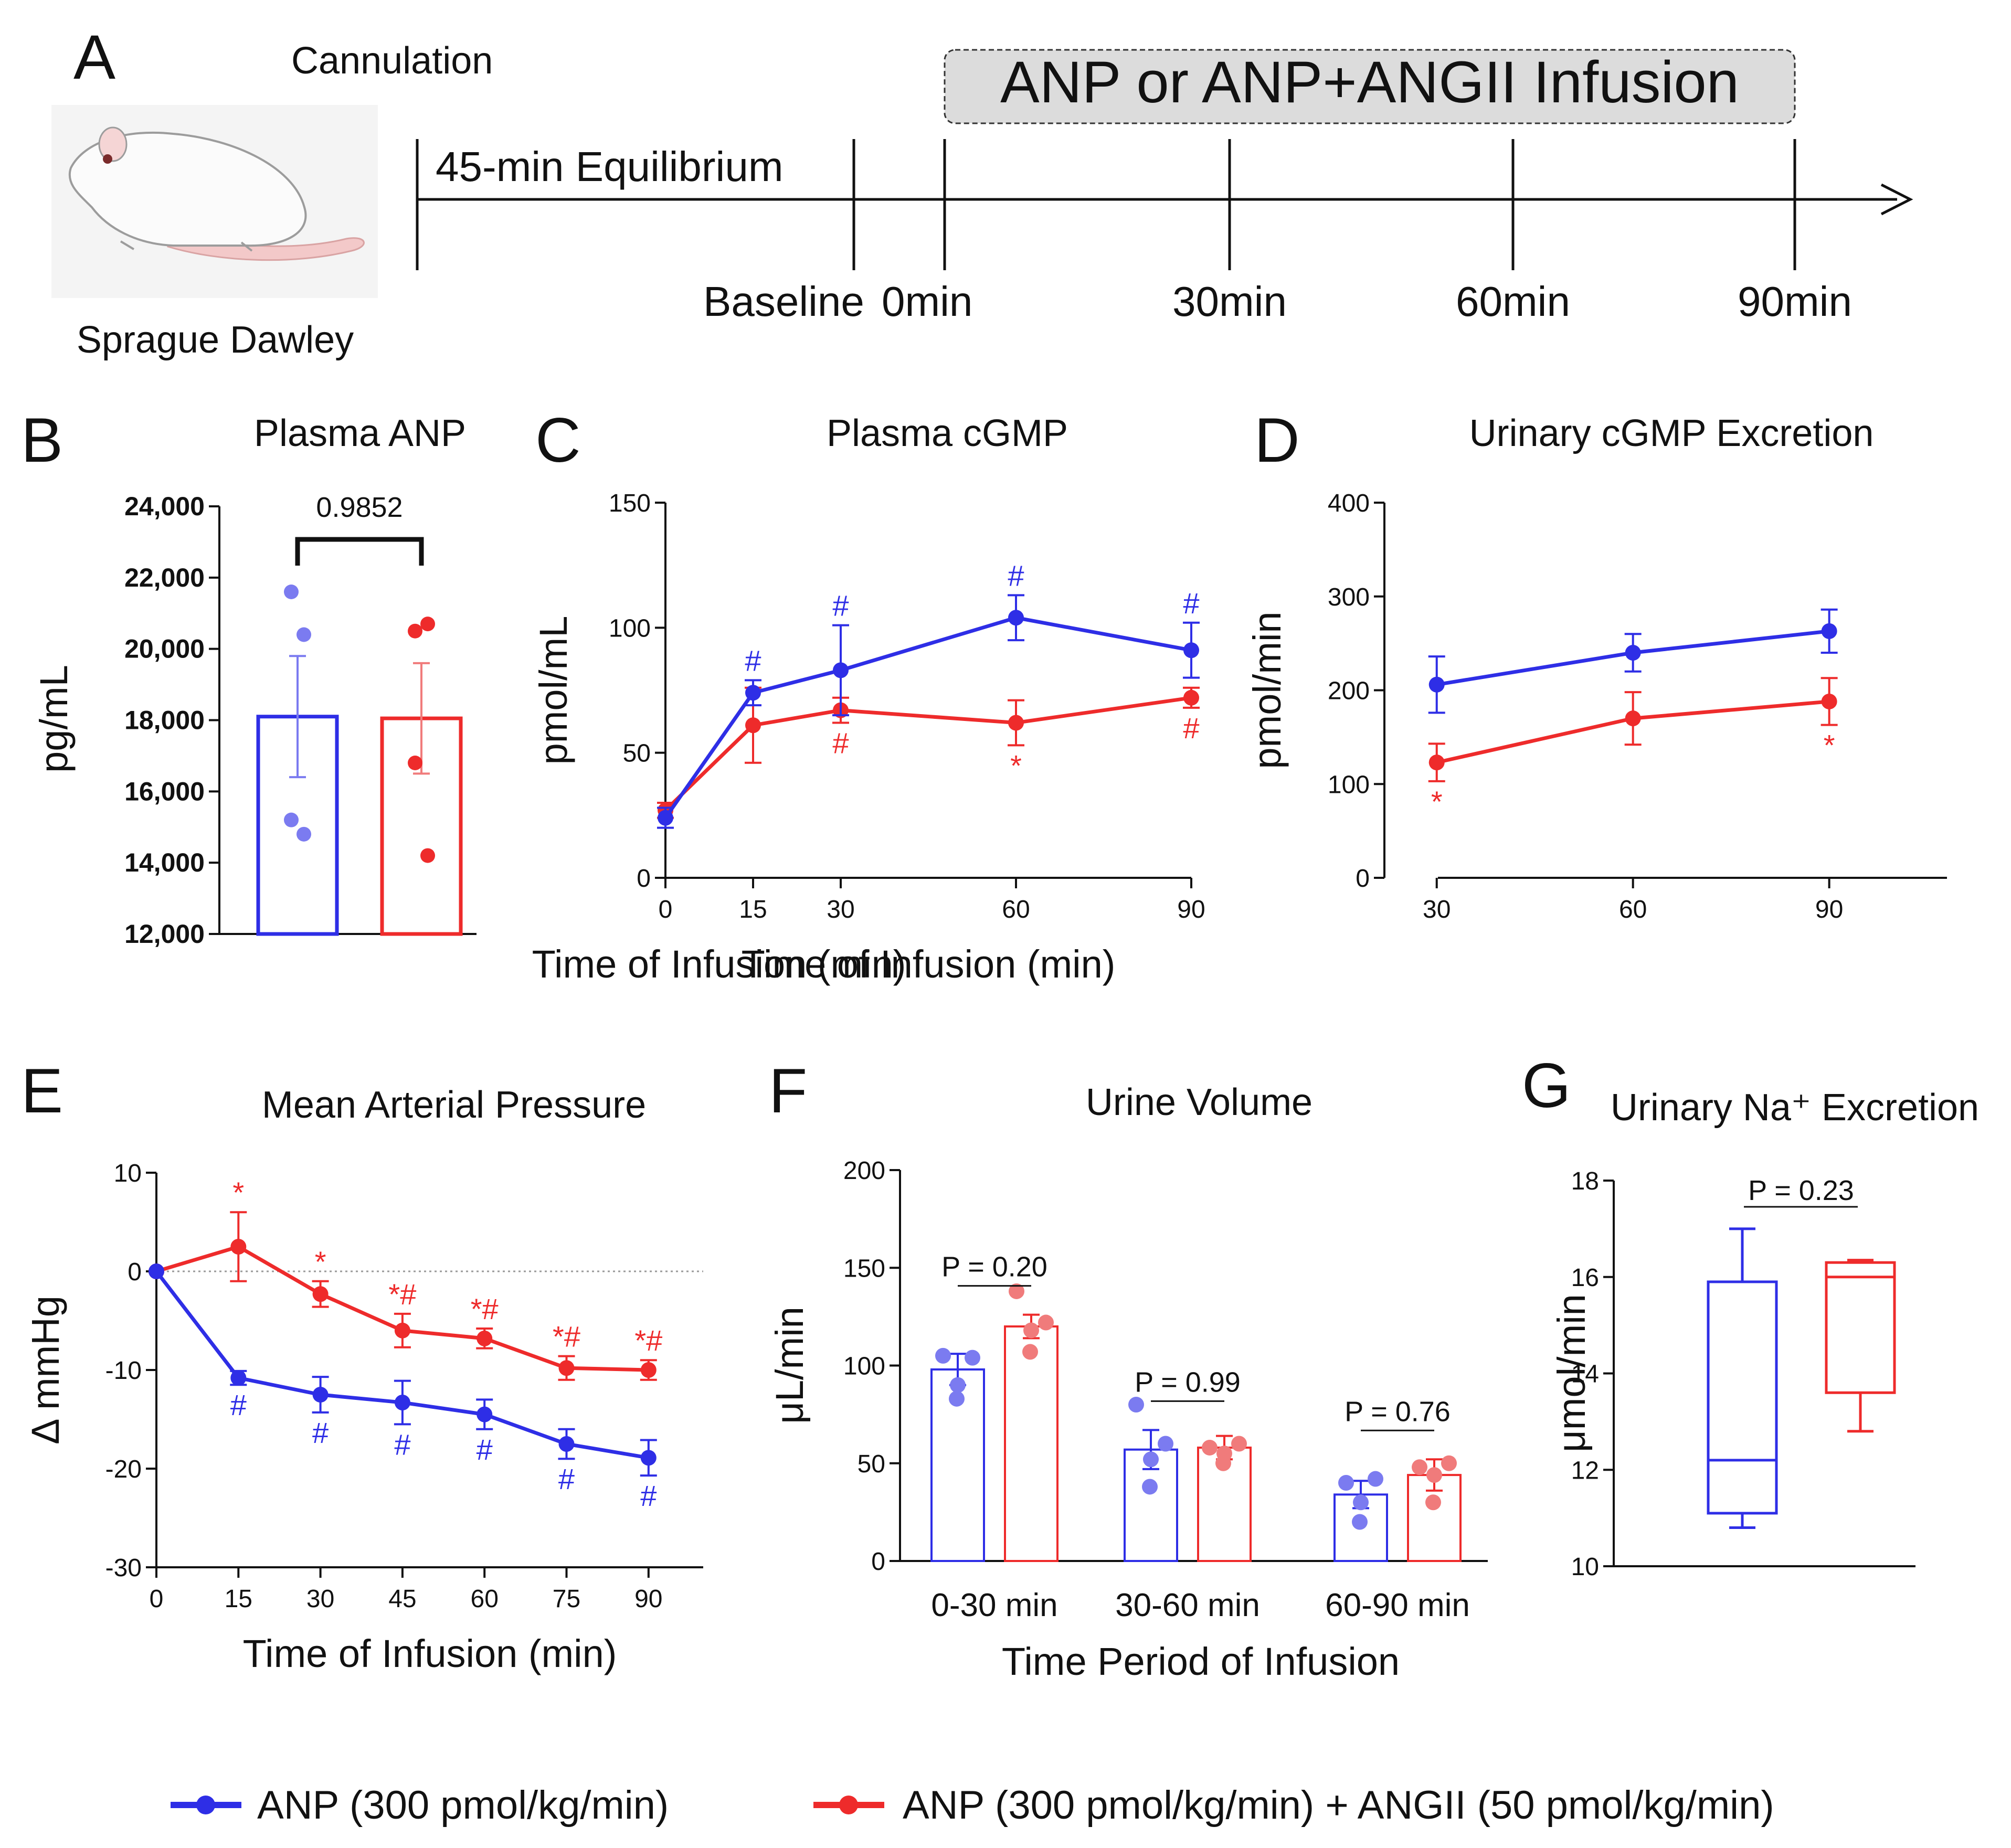 The width and height of the screenshot is (2011, 1848). Describe the element at coordinates (1513, 301) in the screenshot. I see `timepoint-label: 60min` at that location.